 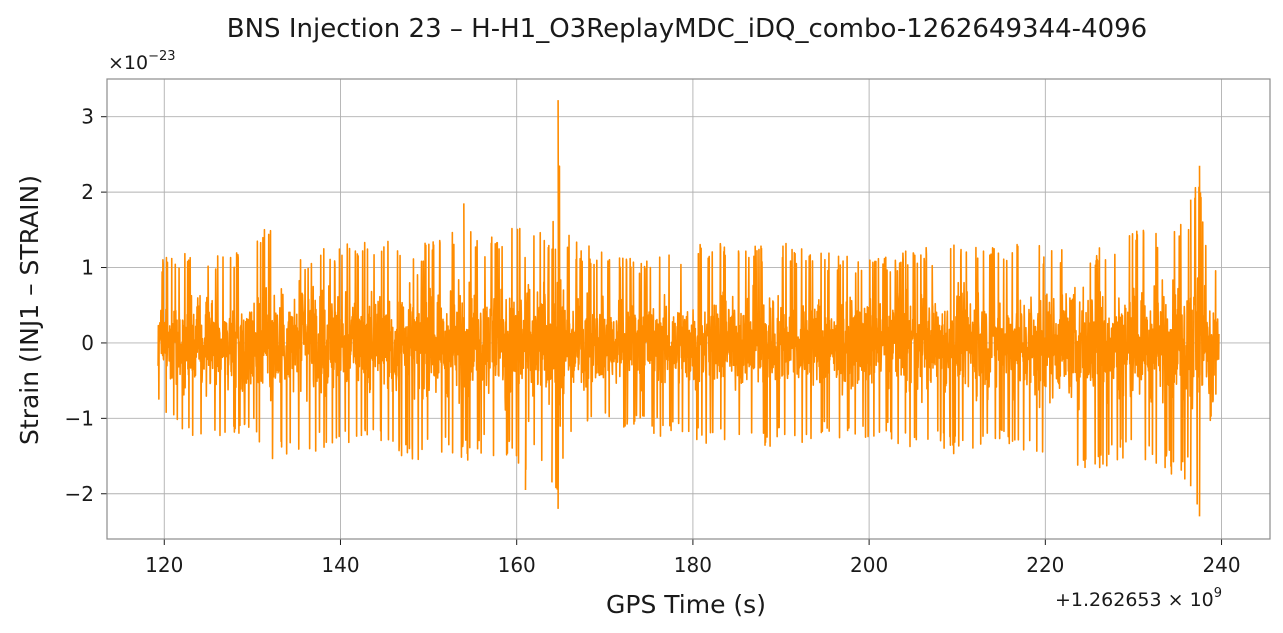 What do you see at coordinates (686, 604) in the screenshot?
I see `x-axis-label: GPS Time (s)` at bounding box center [686, 604].